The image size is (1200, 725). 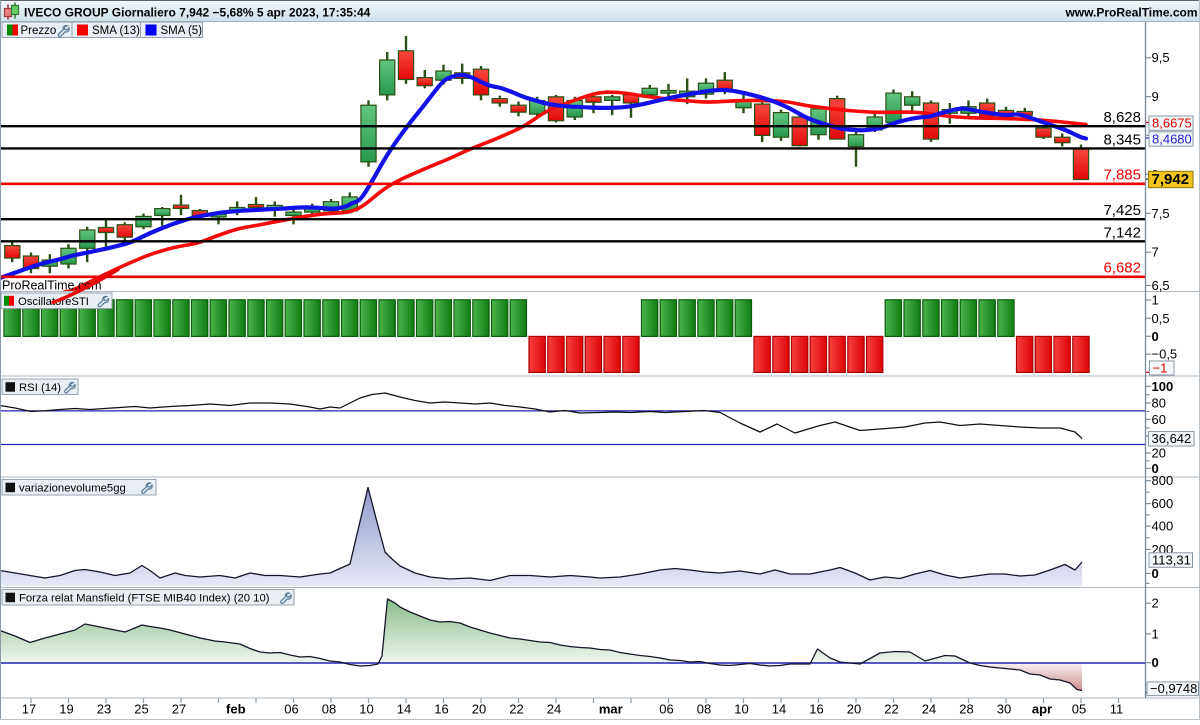 I want to click on svg-text: 600, so click(x=1163, y=503).